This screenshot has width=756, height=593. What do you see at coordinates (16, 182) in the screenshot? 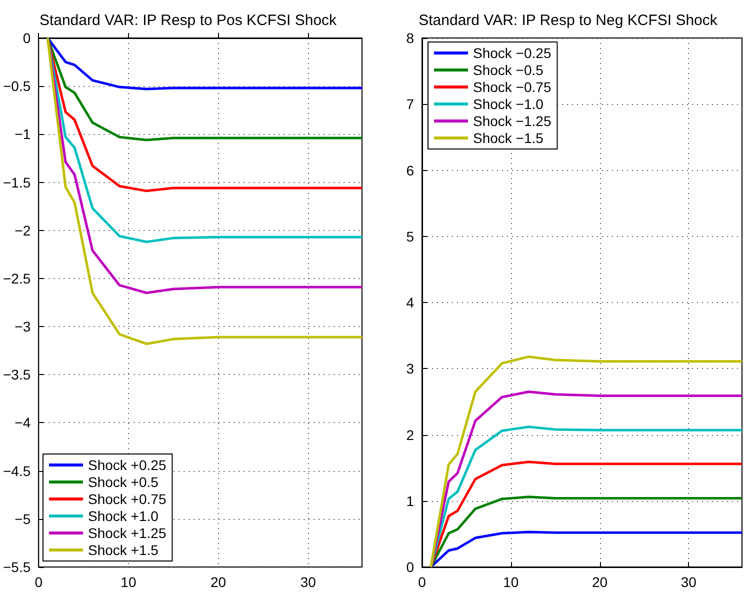
I see `y-tick-label: −1.5` at bounding box center [16, 182].